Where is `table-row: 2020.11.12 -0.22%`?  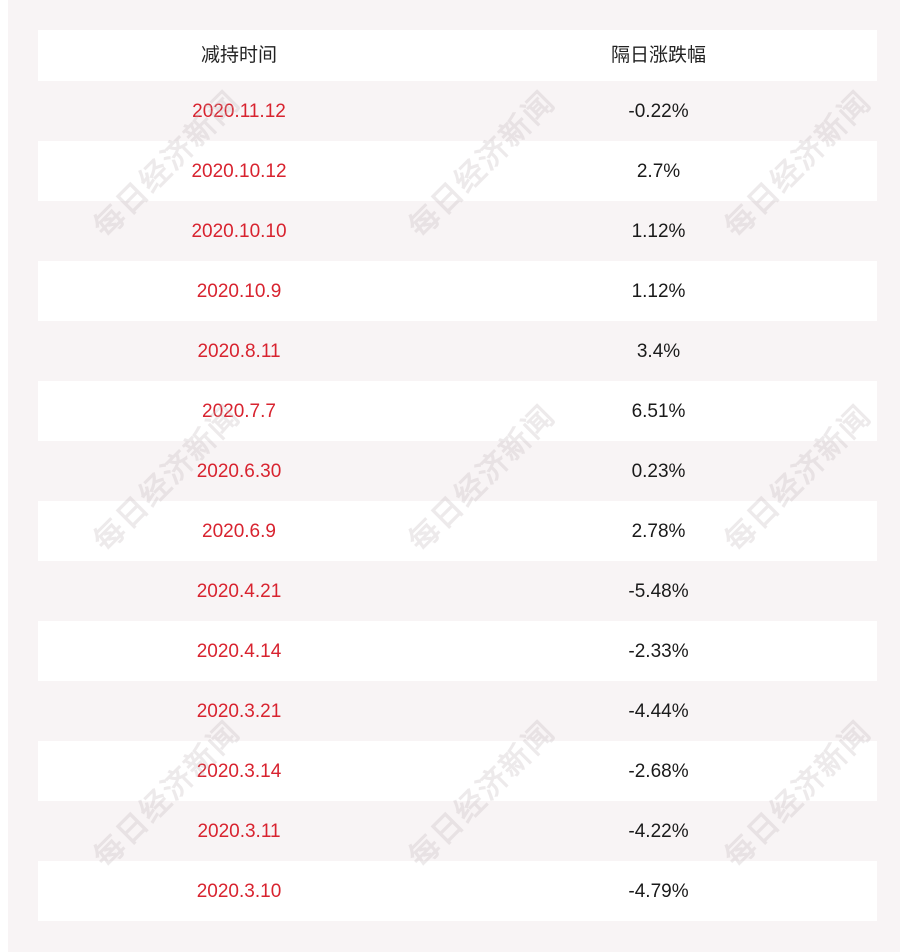 table-row: 2020.11.12 -0.22% is located at coordinates (457, 111).